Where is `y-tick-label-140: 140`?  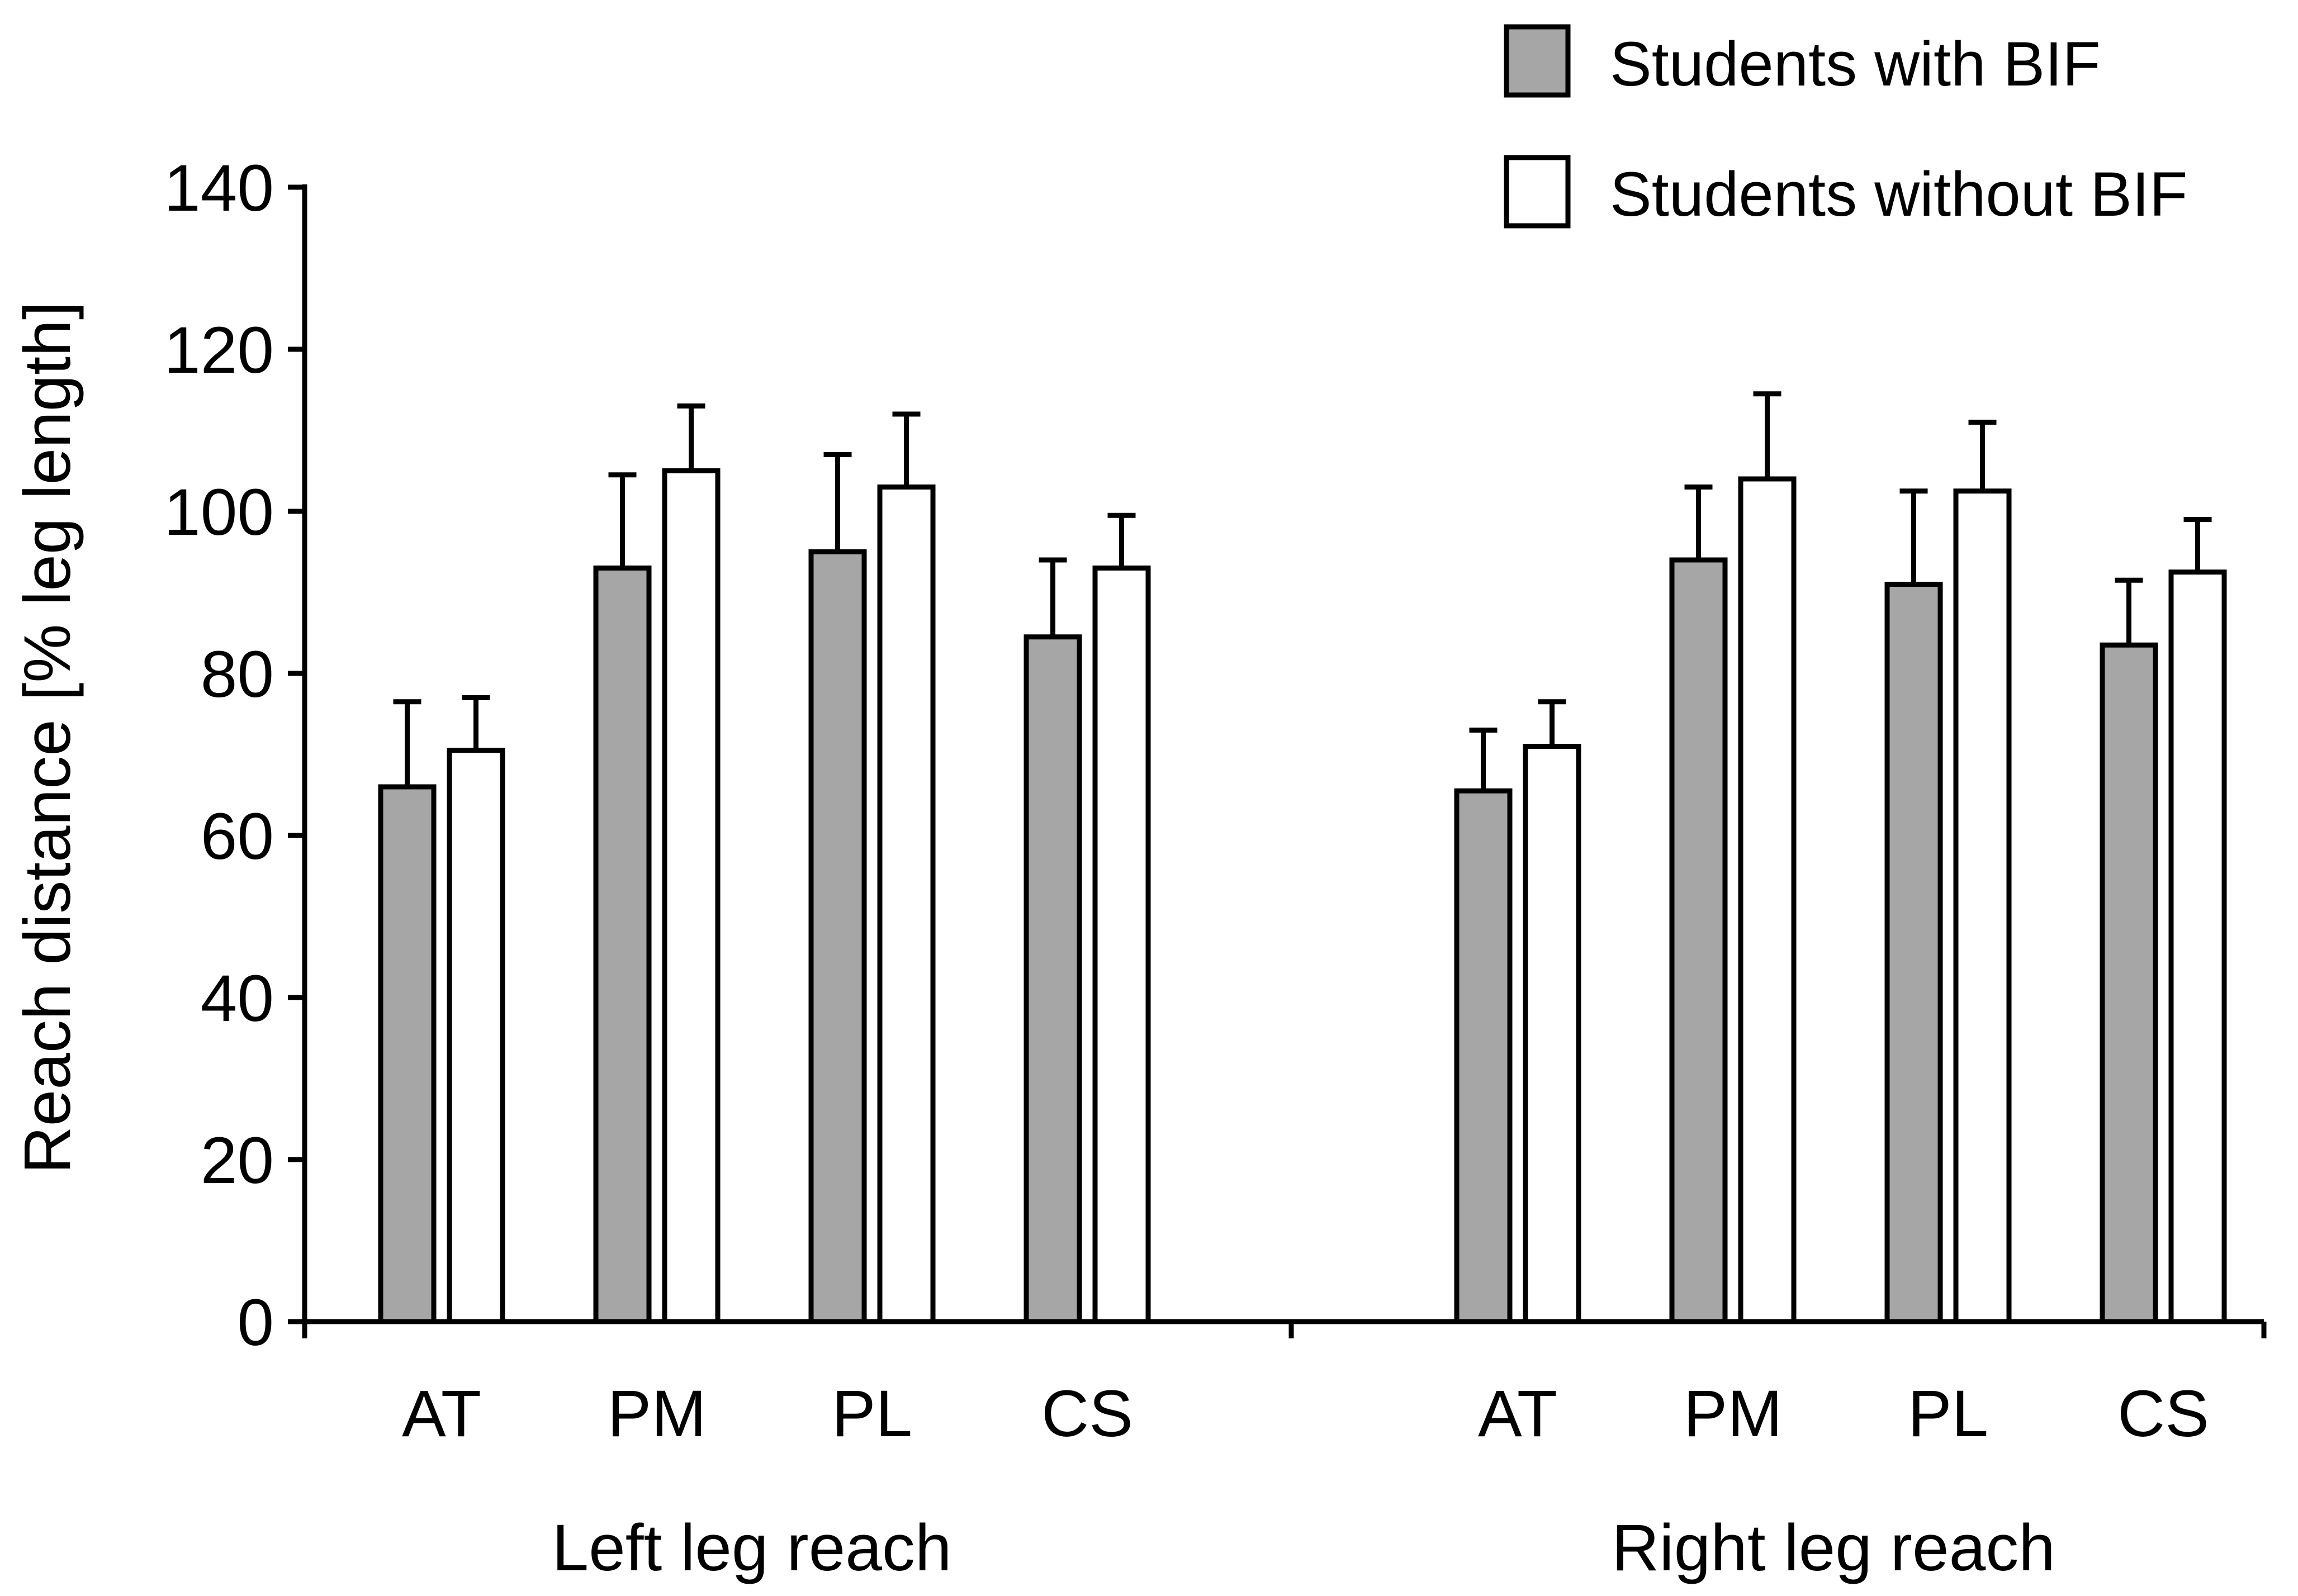 y-tick-label-140: 140 is located at coordinates (219, 188).